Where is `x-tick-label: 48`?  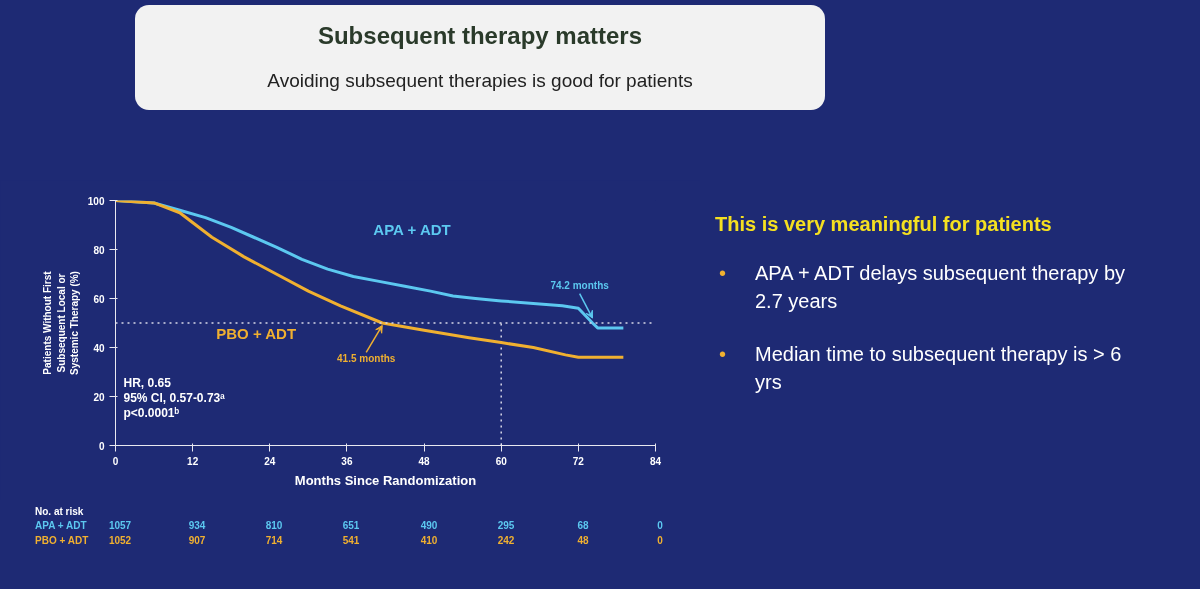 x-tick-label: 48 is located at coordinates (424, 461).